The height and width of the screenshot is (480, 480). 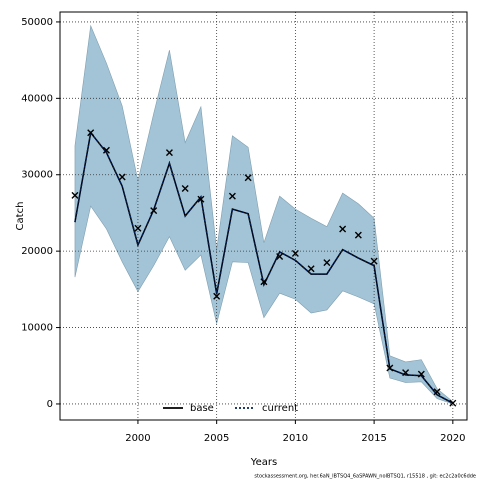 What do you see at coordinates (37, 175) in the screenshot?
I see `y-tick-label: 30000` at bounding box center [37, 175].